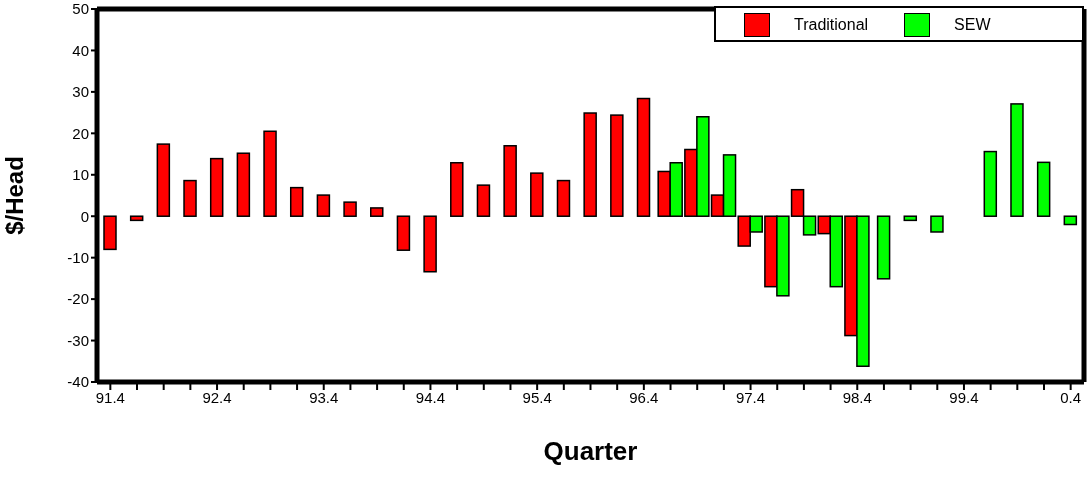 The width and height of the screenshot is (1090, 502). Describe the element at coordinates (750, 397) in the screenshot. I see `x-tick-label: 97.4` at that location.